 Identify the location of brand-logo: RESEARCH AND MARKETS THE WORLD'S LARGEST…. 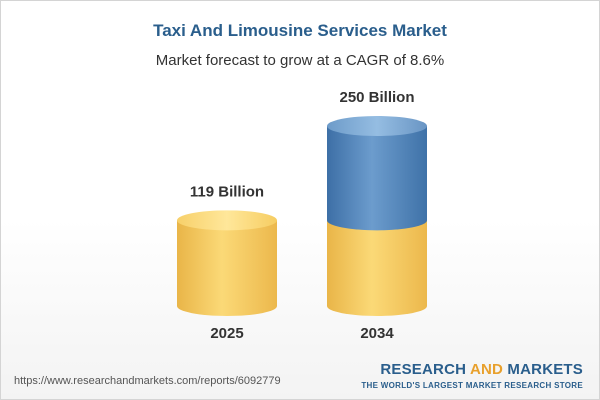
(472, 375).